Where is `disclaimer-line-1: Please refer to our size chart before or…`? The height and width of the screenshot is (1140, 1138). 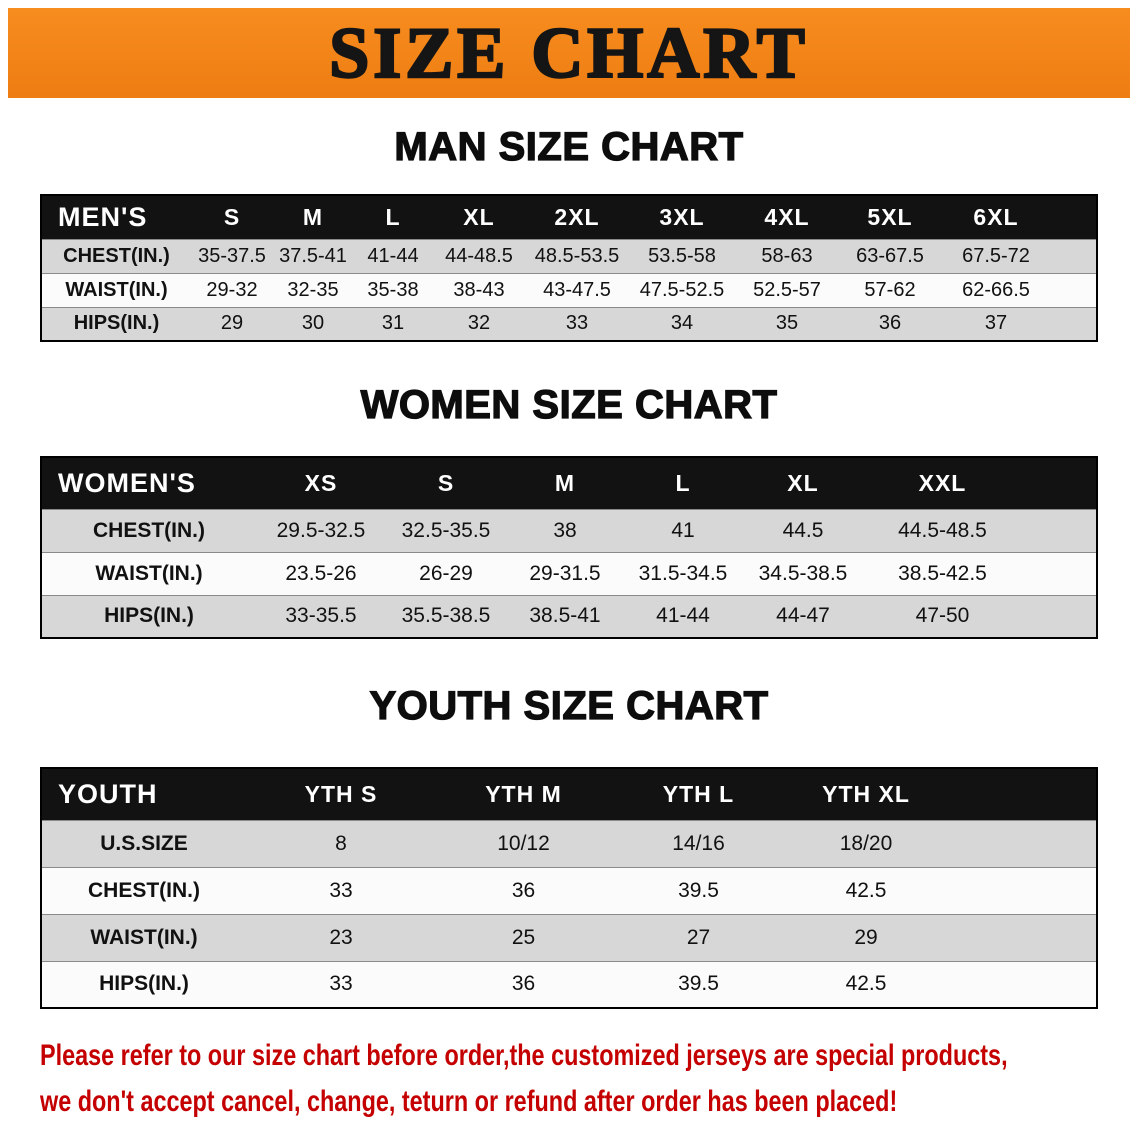 disclaimer-line-1: Please refer to our size chart before or… is located at coordinates (524, 1055).